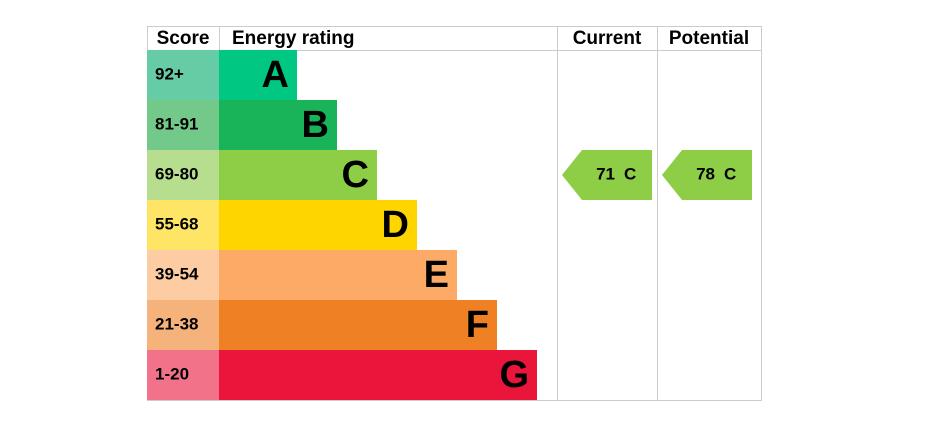 Image resolution: width=939 pixels, height=445 pixels. I want to click on potential-value: 78, so click(705, 173).